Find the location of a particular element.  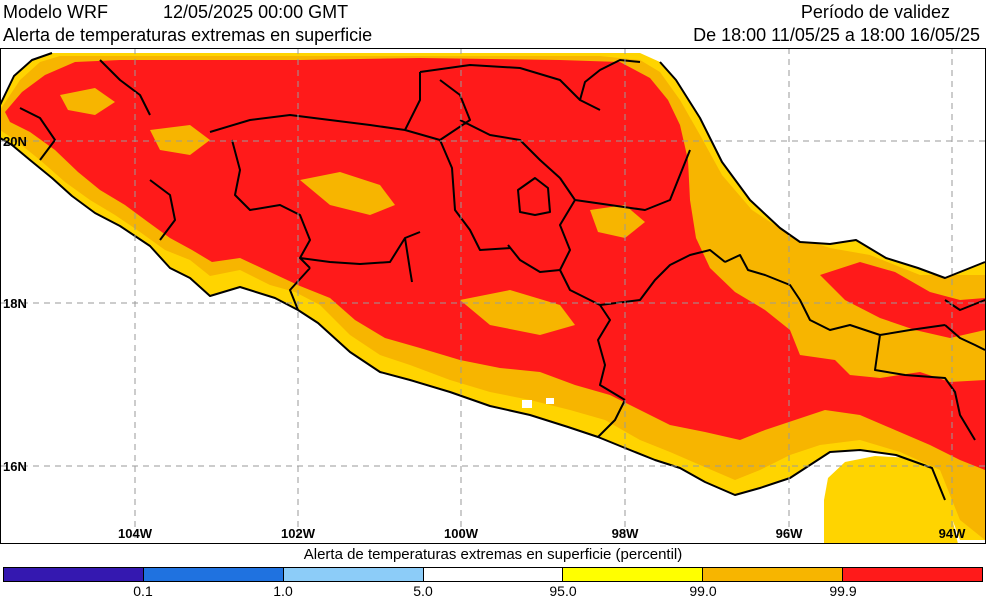

lat-label-18n: 18N is located at coordinates (15, 303).